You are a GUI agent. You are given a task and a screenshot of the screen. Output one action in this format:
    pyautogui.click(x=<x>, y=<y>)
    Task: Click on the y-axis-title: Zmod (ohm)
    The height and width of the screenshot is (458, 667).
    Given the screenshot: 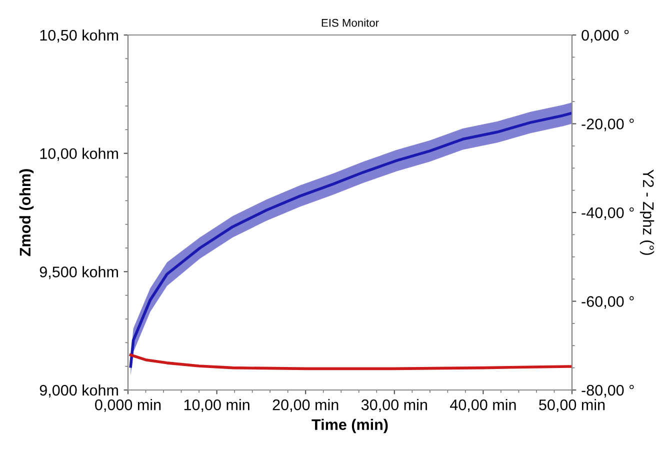 What is the action you would take?
    pyautogui.click(x=26, y=212)
    